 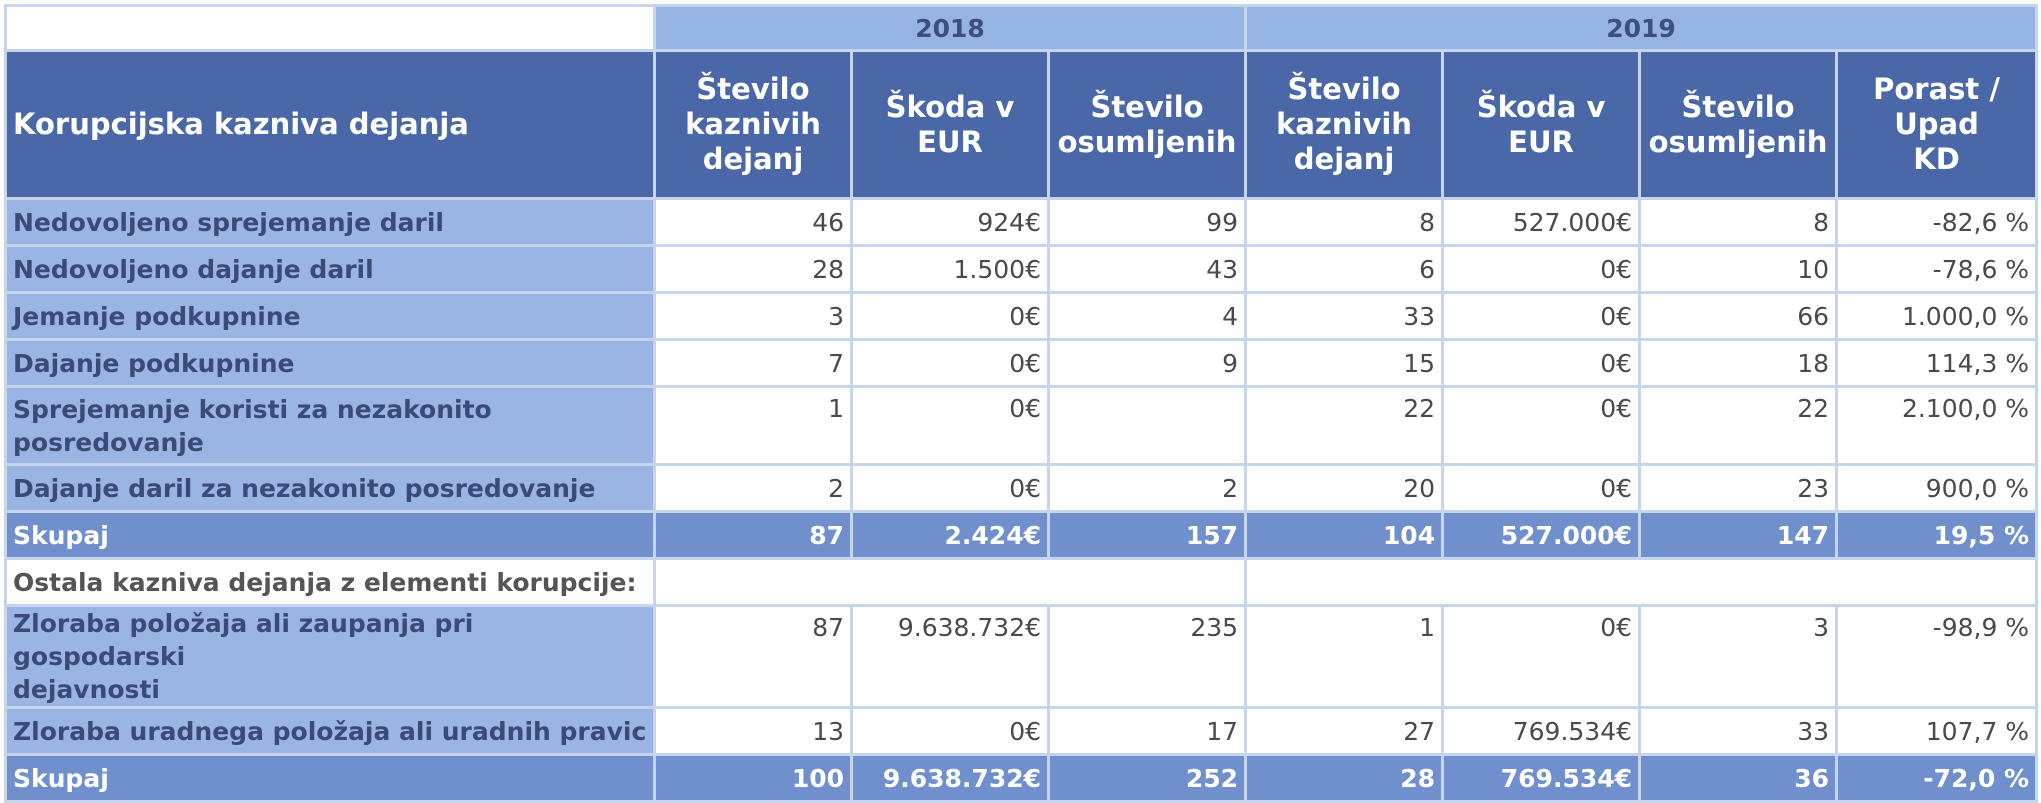 What do you see at coordinates (950, 269) in the screenshot?
I see `cell: 1.500€` at bounding box center [950, 269].